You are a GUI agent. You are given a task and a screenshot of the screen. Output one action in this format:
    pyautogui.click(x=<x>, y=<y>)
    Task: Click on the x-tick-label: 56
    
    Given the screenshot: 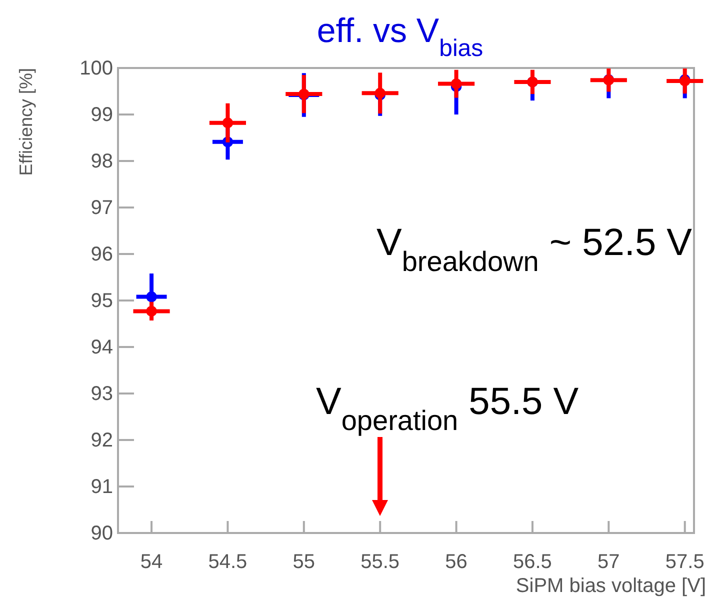 What is the action you would take?
    pyautogui.click(x=456, y=562)
    